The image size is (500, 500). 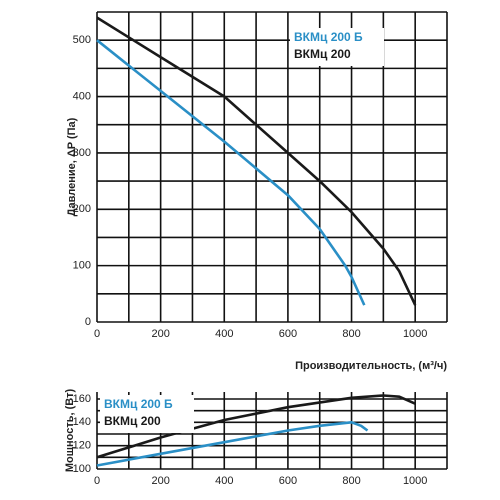 What do you see at coordinates (70, 431) in the screenshot?
I see `y-axis-label: Мощность, (Вт)` at bounding box center [70, 431].